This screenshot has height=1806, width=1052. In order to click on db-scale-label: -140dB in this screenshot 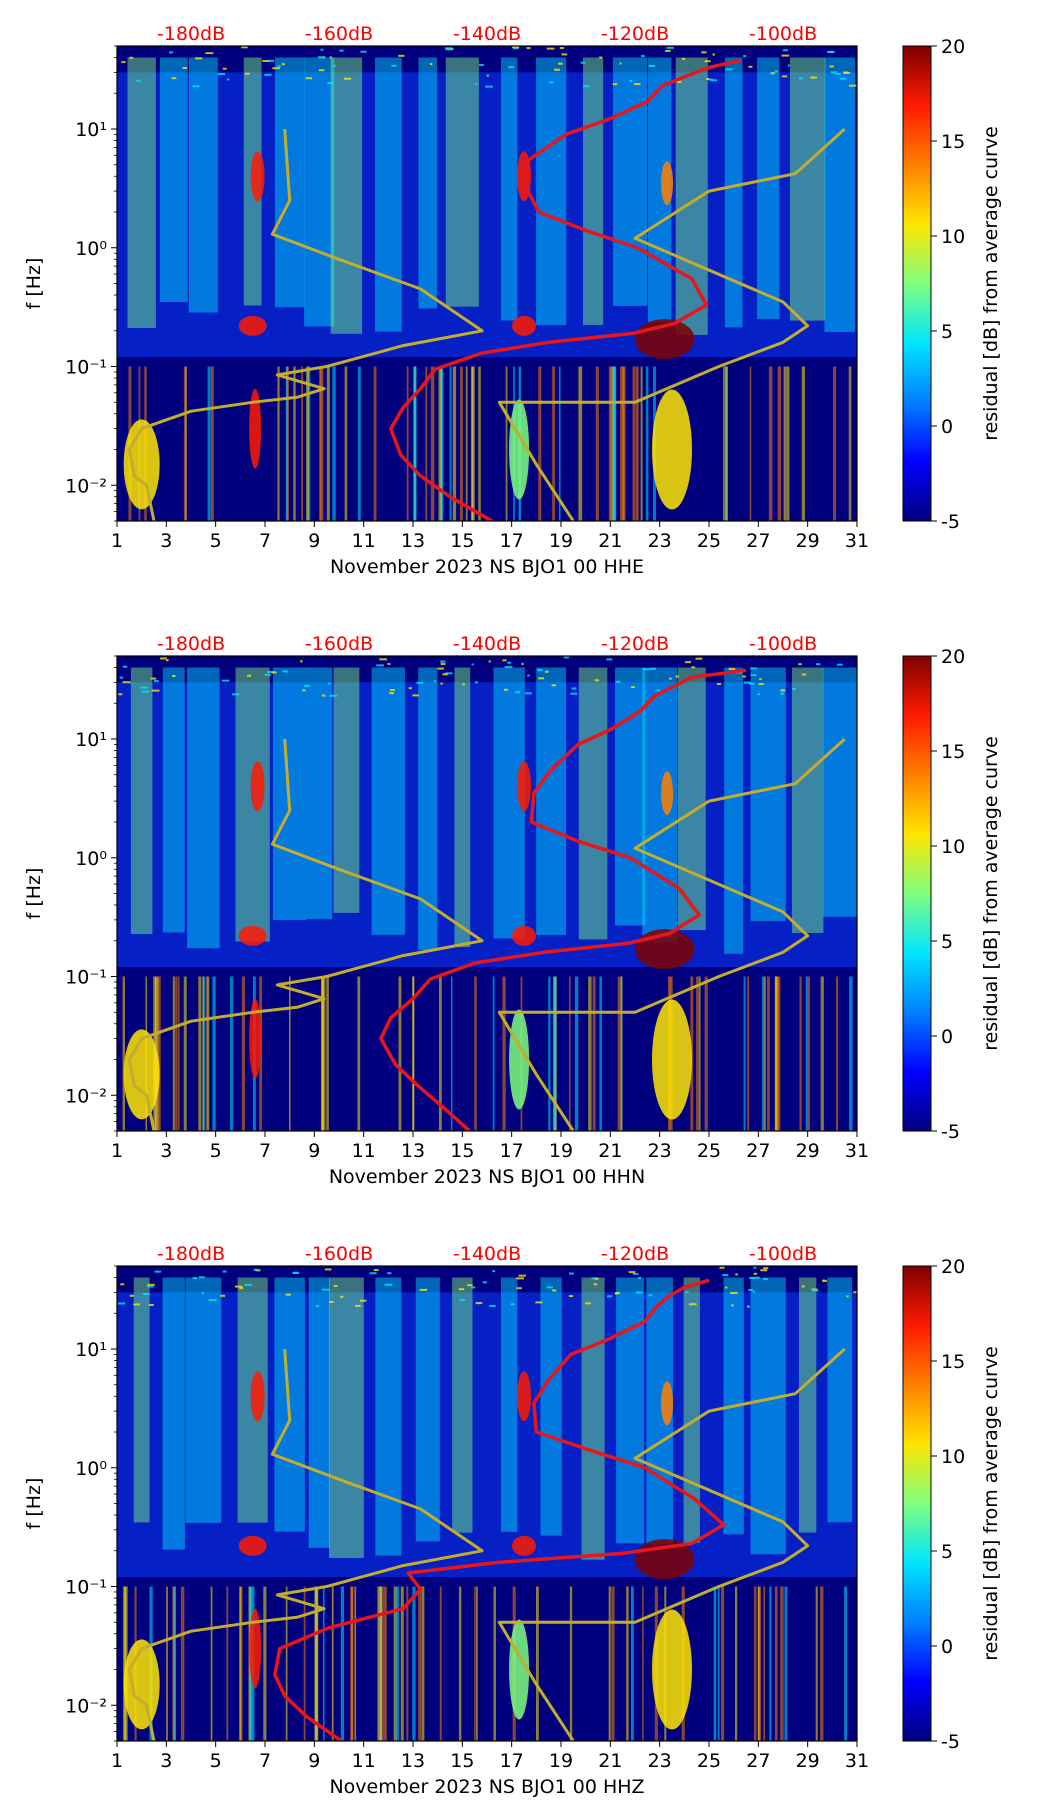, I will do `click(487, 1254)`.